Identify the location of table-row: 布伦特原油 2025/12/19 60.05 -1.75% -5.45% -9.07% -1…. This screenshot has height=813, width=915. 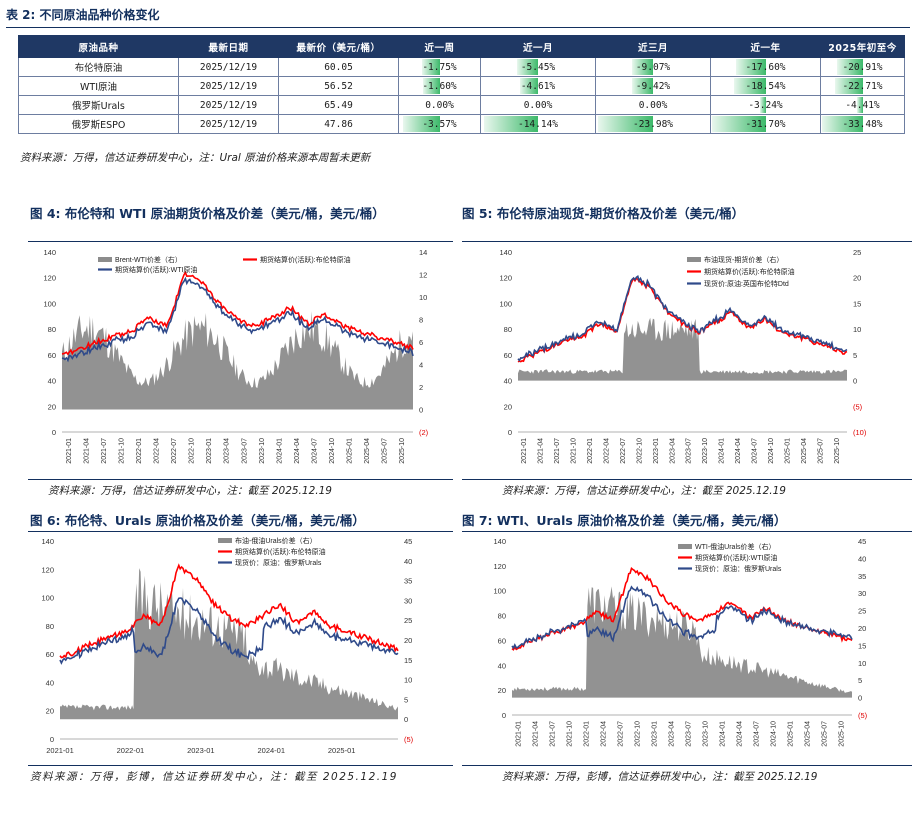
(461, 67).